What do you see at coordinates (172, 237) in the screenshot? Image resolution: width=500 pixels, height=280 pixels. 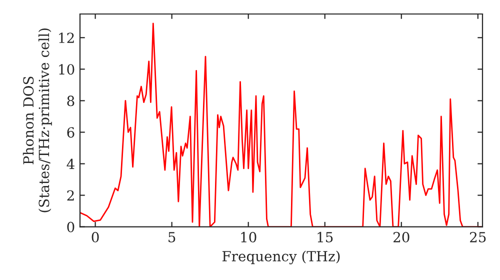 I see `x-tick-label: 5` at bounding box center [172, 237].